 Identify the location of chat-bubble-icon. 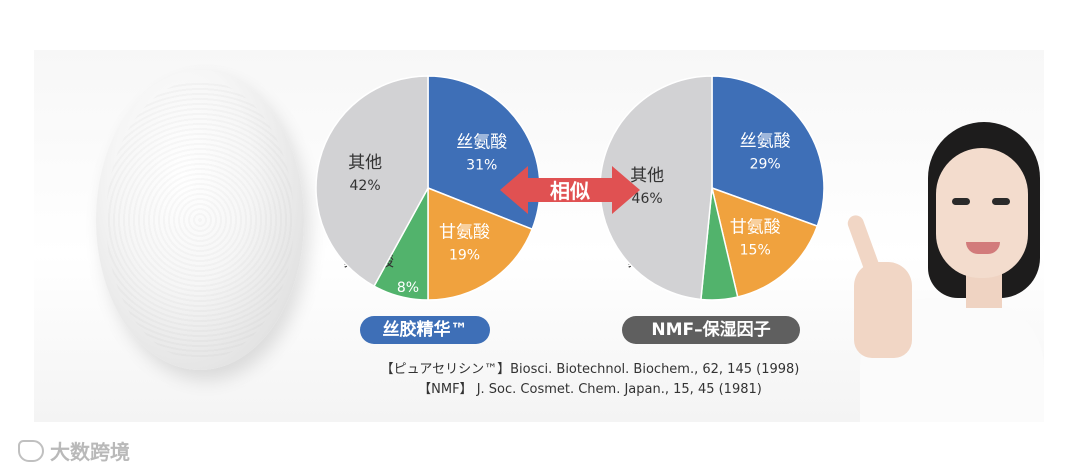
(31, 450).